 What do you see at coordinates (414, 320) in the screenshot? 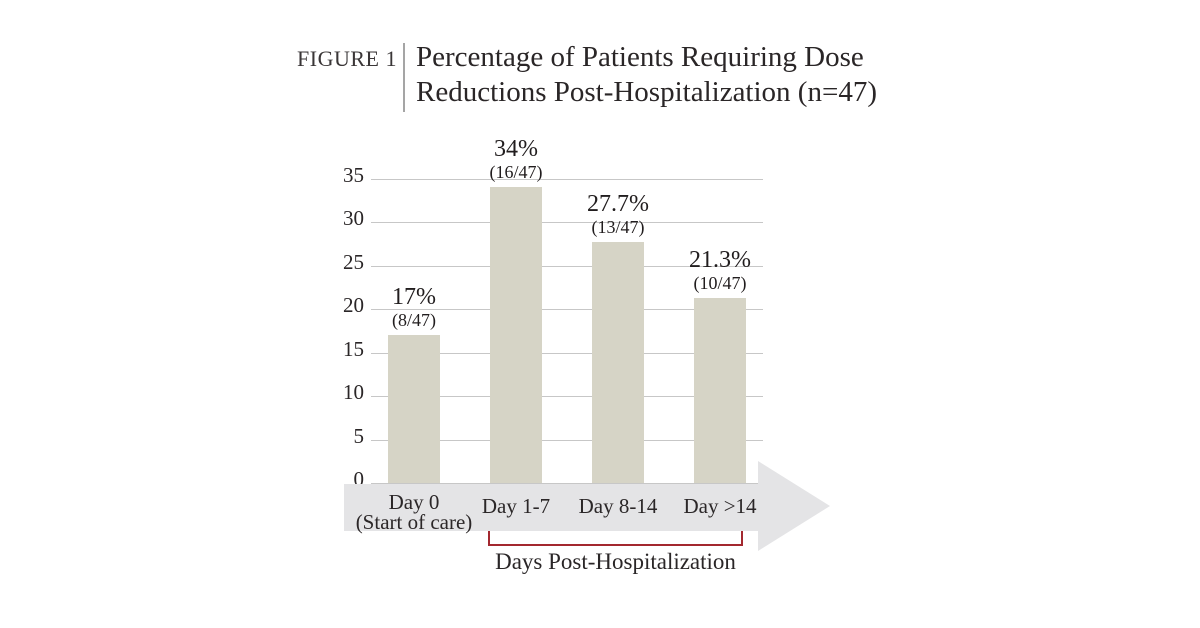
I see `bar-fraction-label: (8/47)` at bounding box center [414, 320].